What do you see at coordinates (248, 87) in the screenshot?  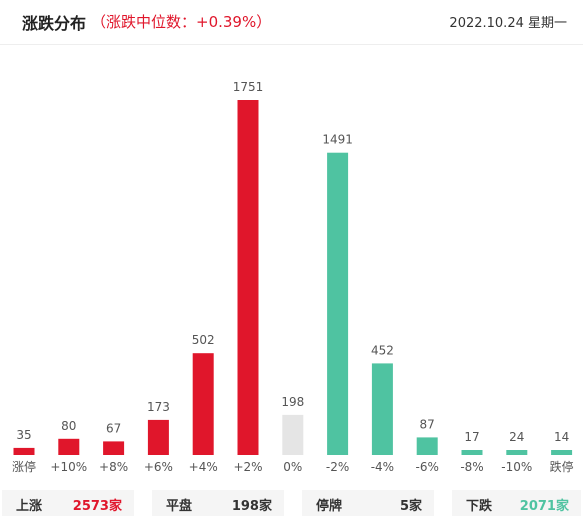 I see `value-label-5: 1751` at bounding box center [248, 87].